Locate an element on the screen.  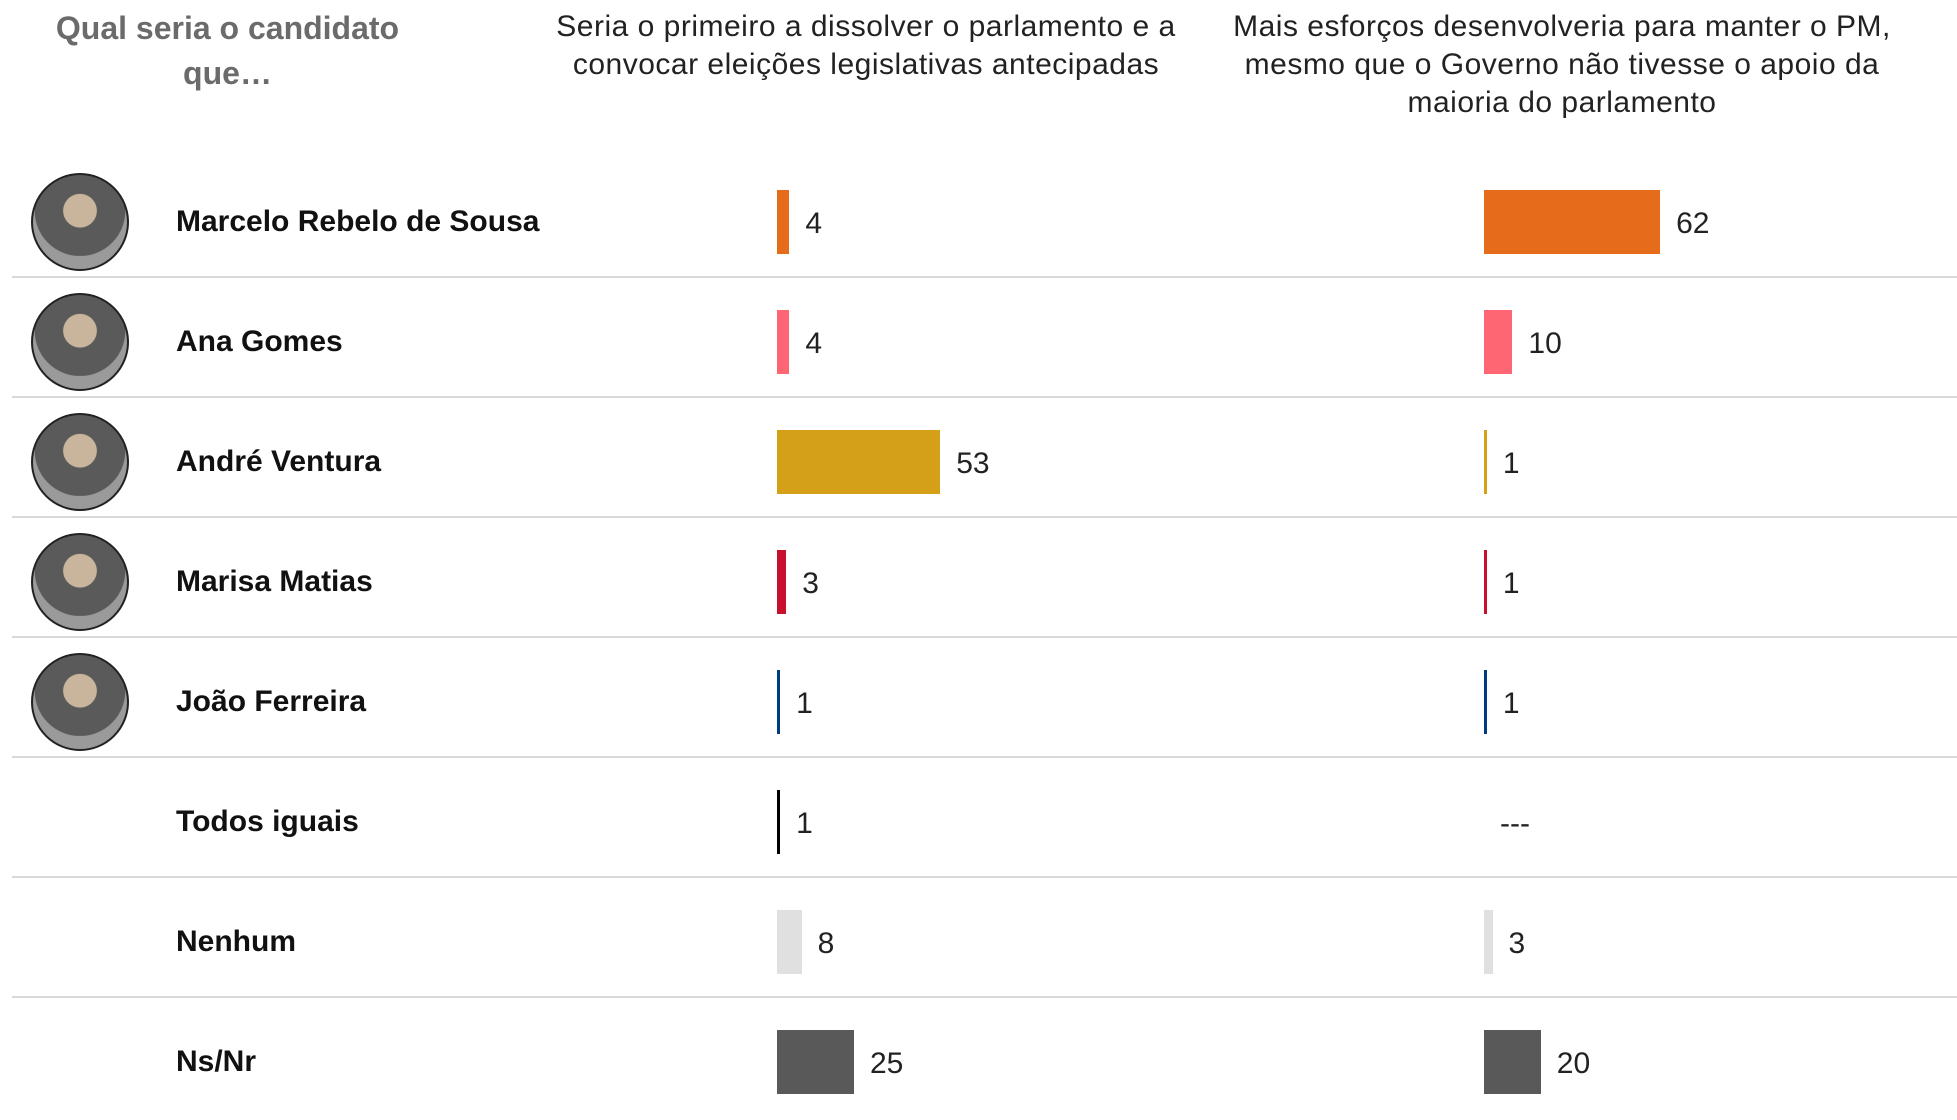
value-label: 20 is located at coordinates (1573, 1063).